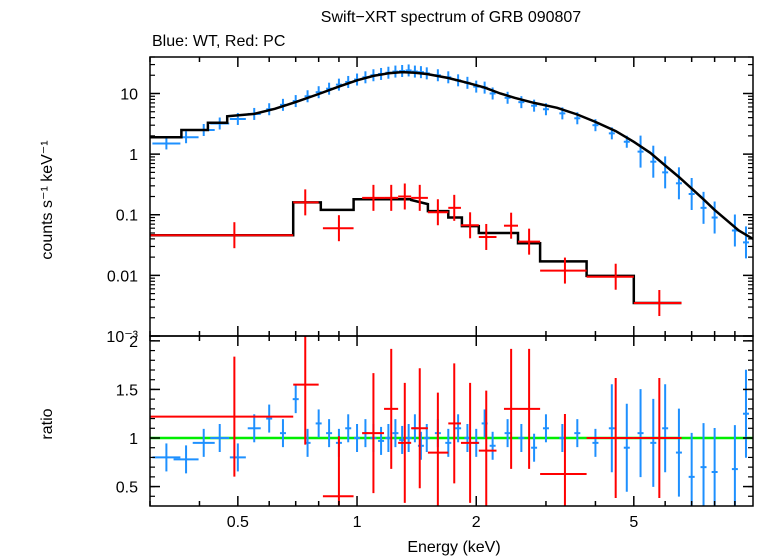 This screenshot has height=556, width=758. What do you see at coordinates (451, 17) in the screenshot?
I see `chart-title: Swift−XRT spectrum of GRB 090807` at bounding box center [451, 17].